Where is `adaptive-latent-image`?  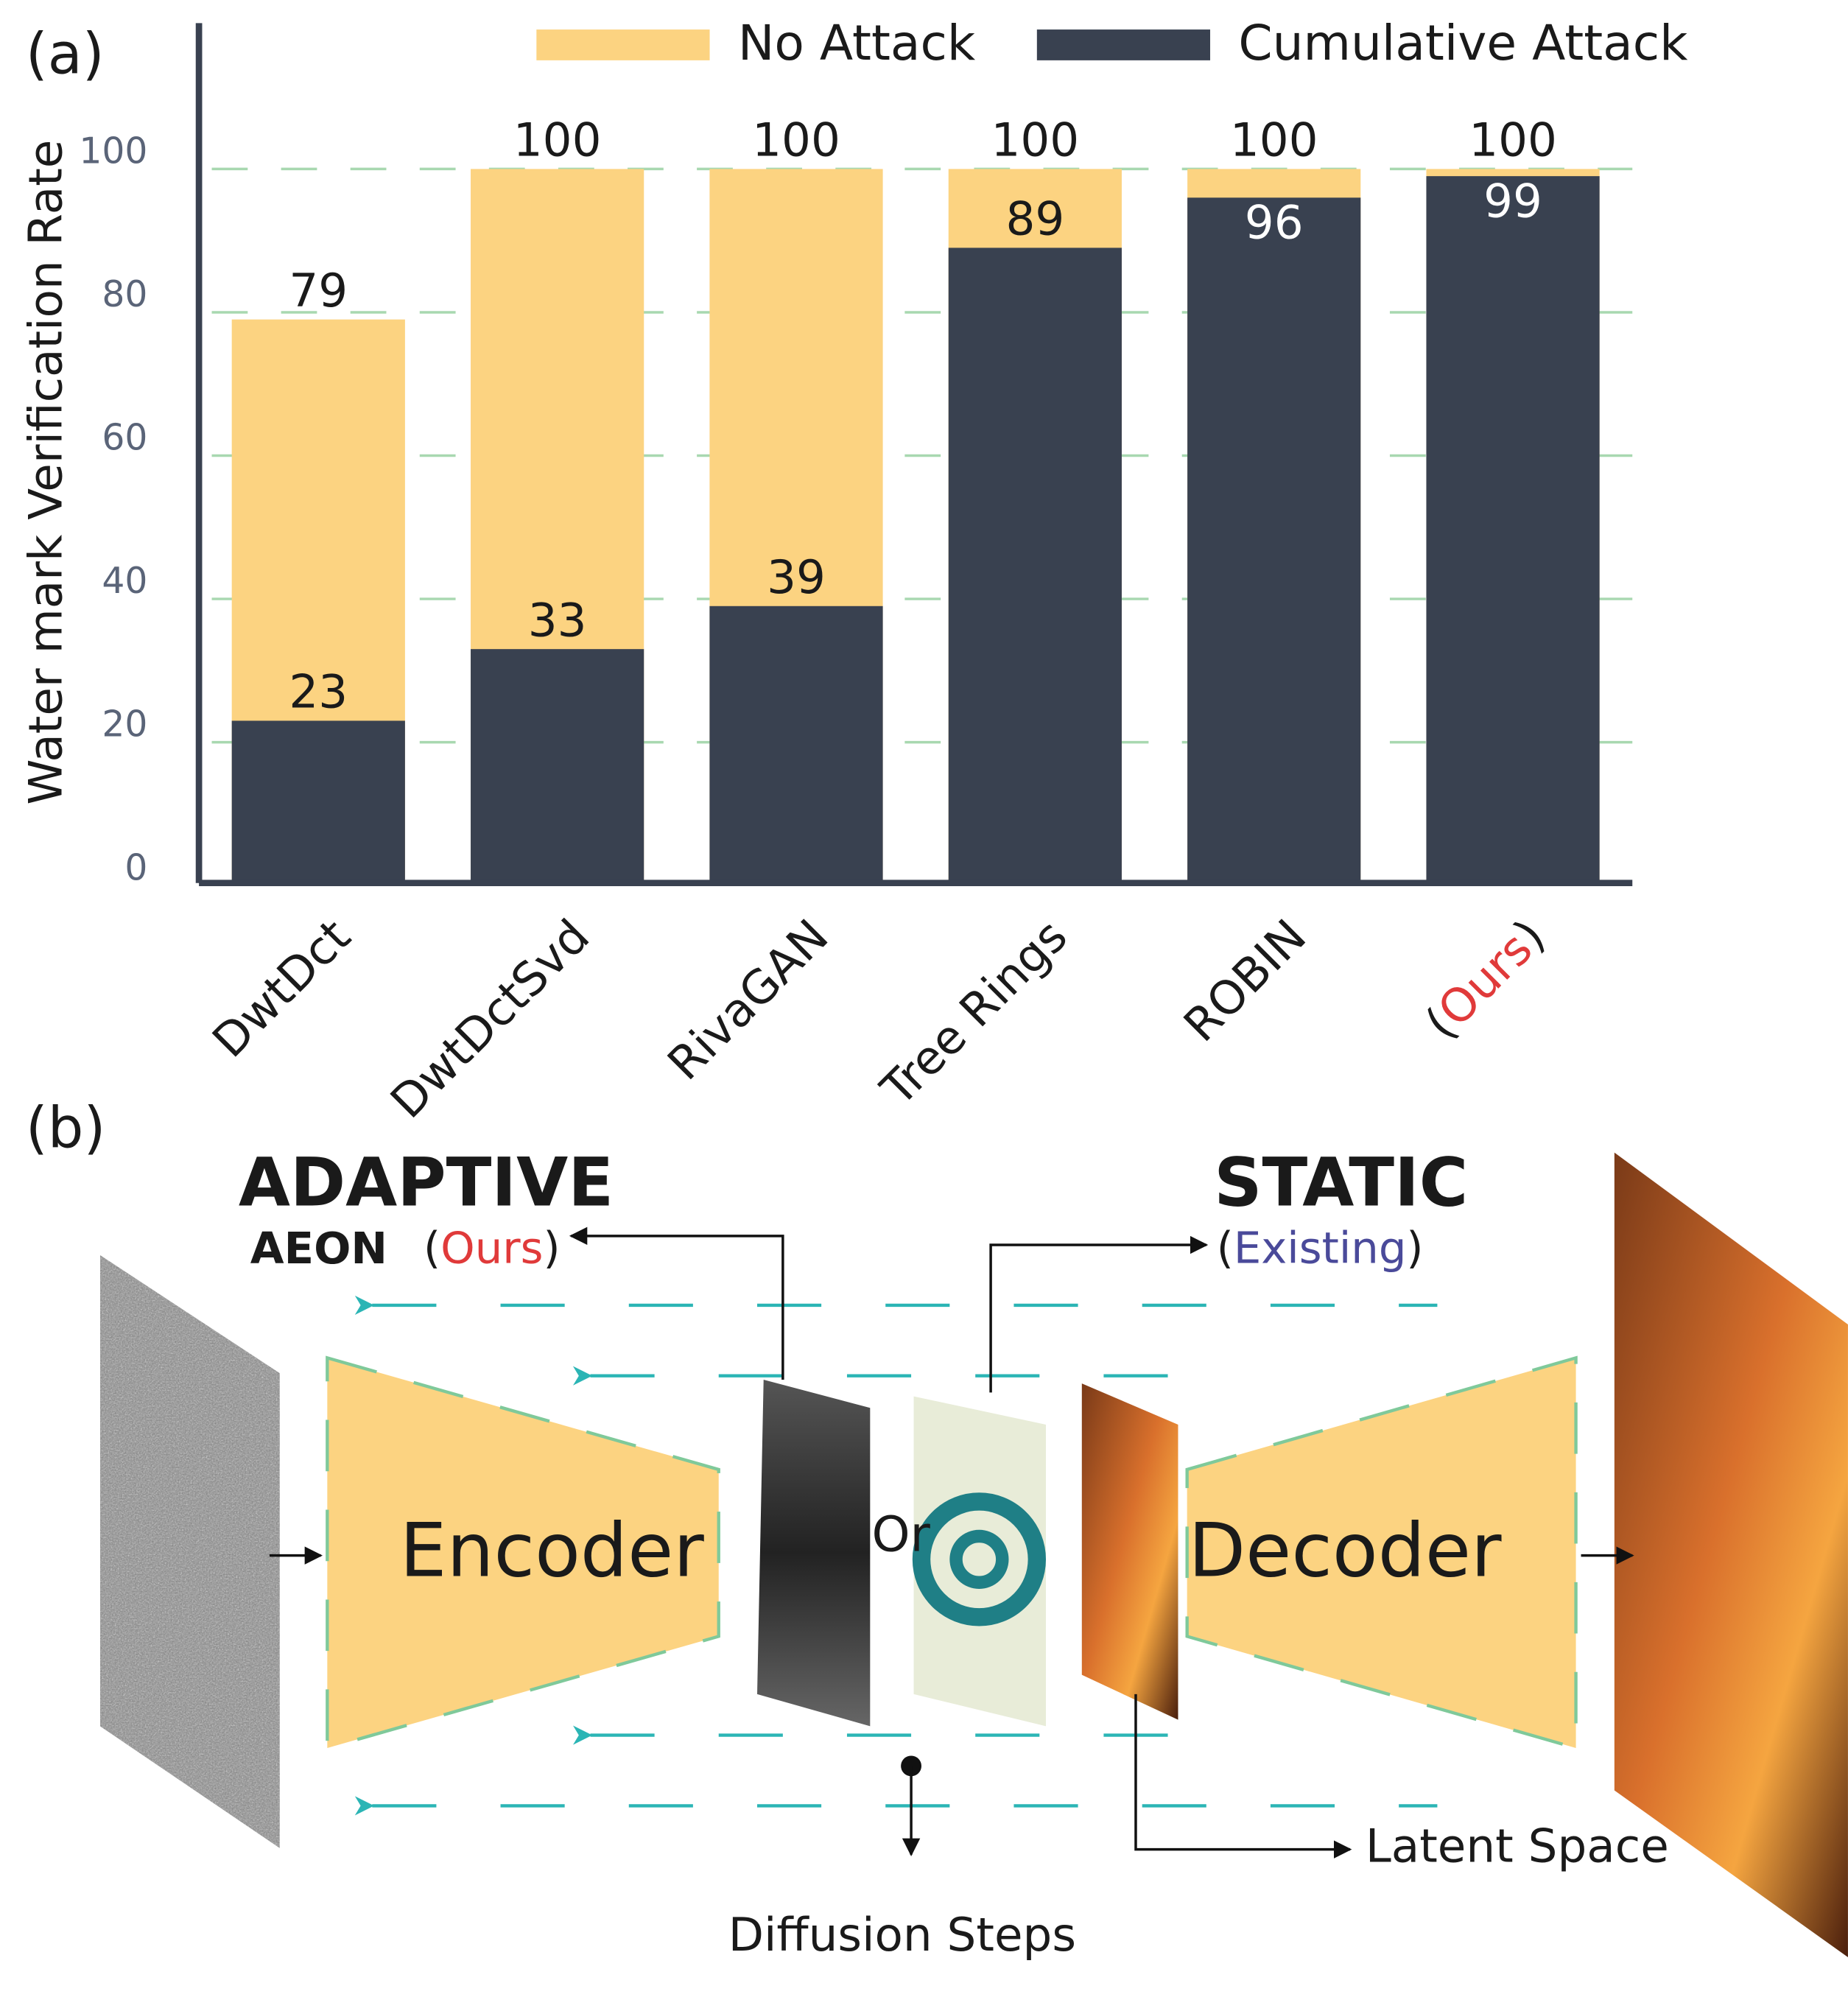 adaptive-latent-image is located at coordinates (814, 1553).